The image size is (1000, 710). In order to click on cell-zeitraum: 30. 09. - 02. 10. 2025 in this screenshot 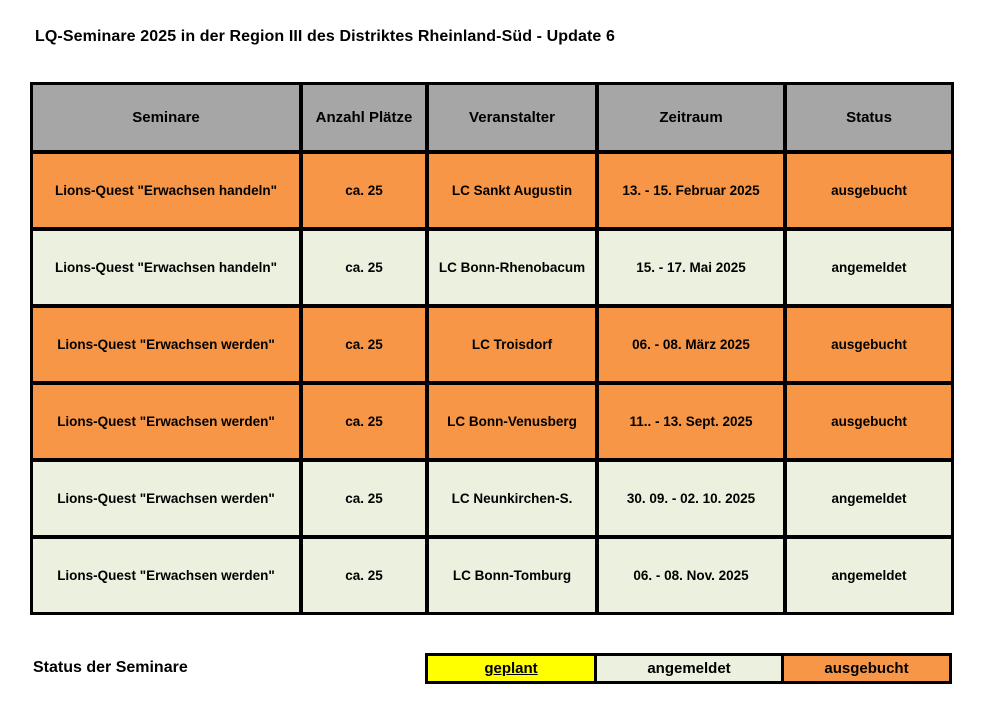, I will do `click(691, 498)`.